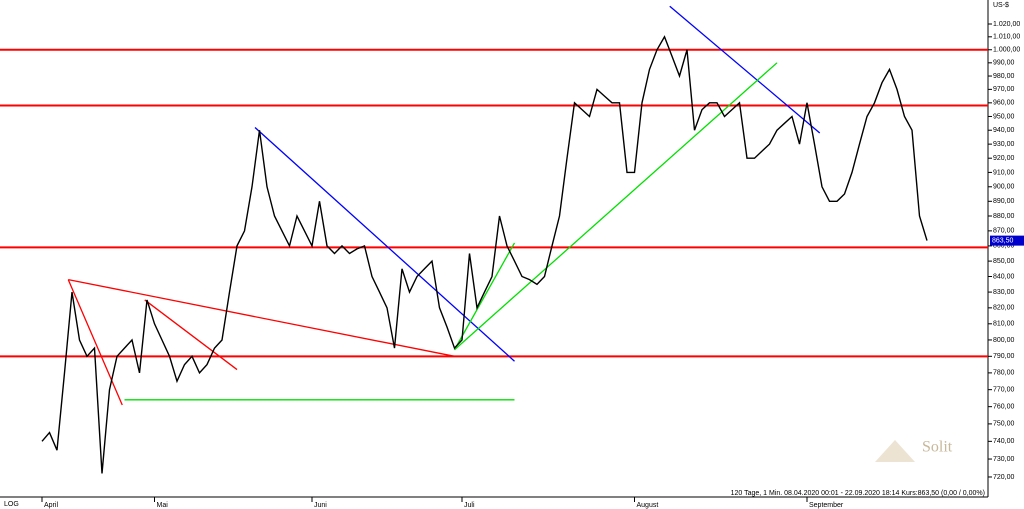 The image size is (1024, 509). What do you see at coordinates (1004, 356) in the screenshot?
I see `y-tick-label: 790,00` at bounding box center [1004, 356].